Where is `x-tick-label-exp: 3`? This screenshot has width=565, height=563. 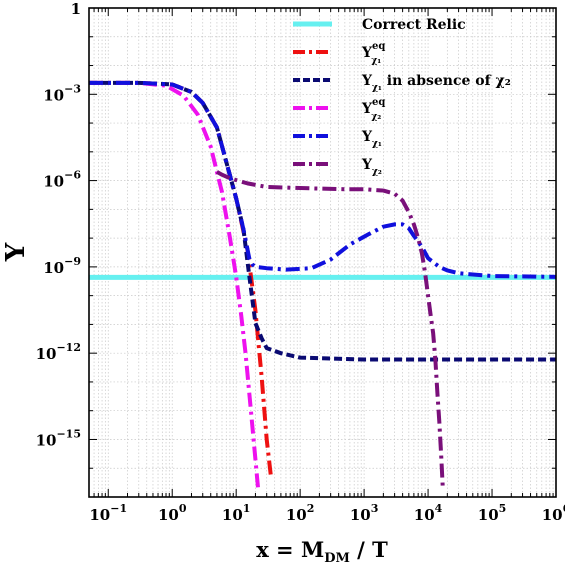 x-tick-label-exp: 3 is located at coordinates (375, 508).